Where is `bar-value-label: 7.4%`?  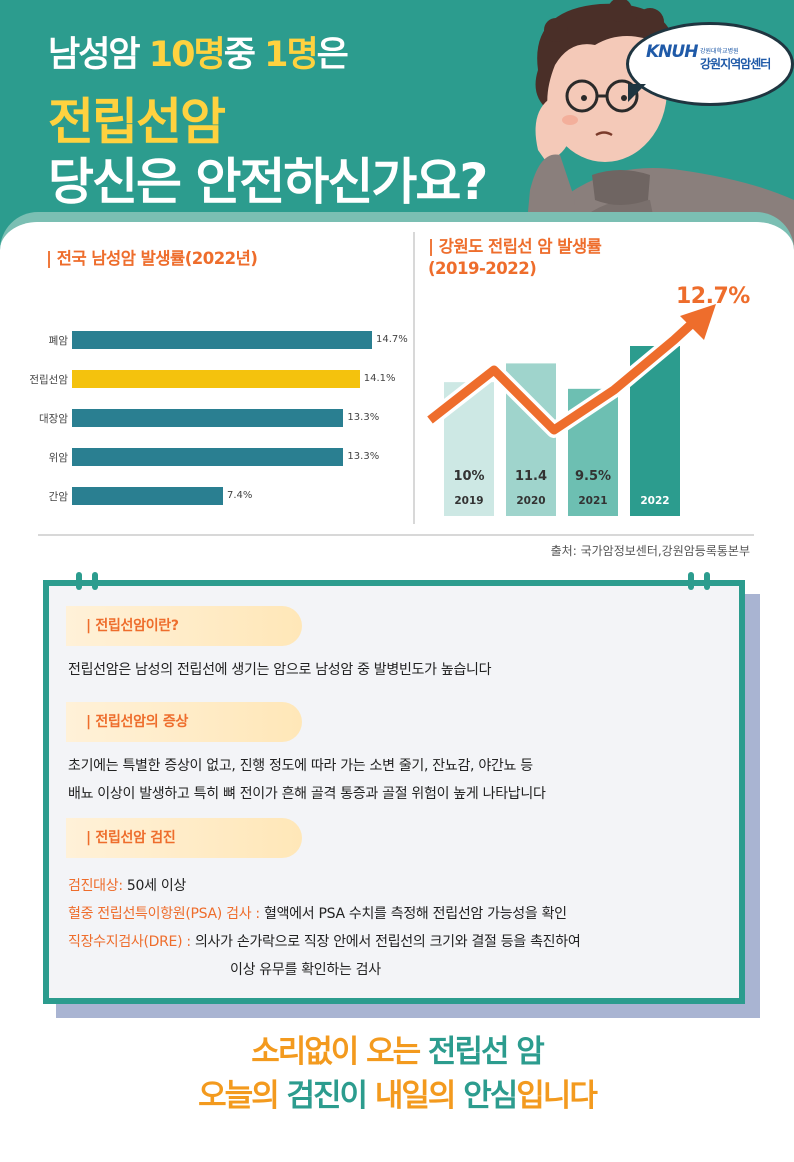 bar-value-label: 7.4% is located at coordinates (240, 495).